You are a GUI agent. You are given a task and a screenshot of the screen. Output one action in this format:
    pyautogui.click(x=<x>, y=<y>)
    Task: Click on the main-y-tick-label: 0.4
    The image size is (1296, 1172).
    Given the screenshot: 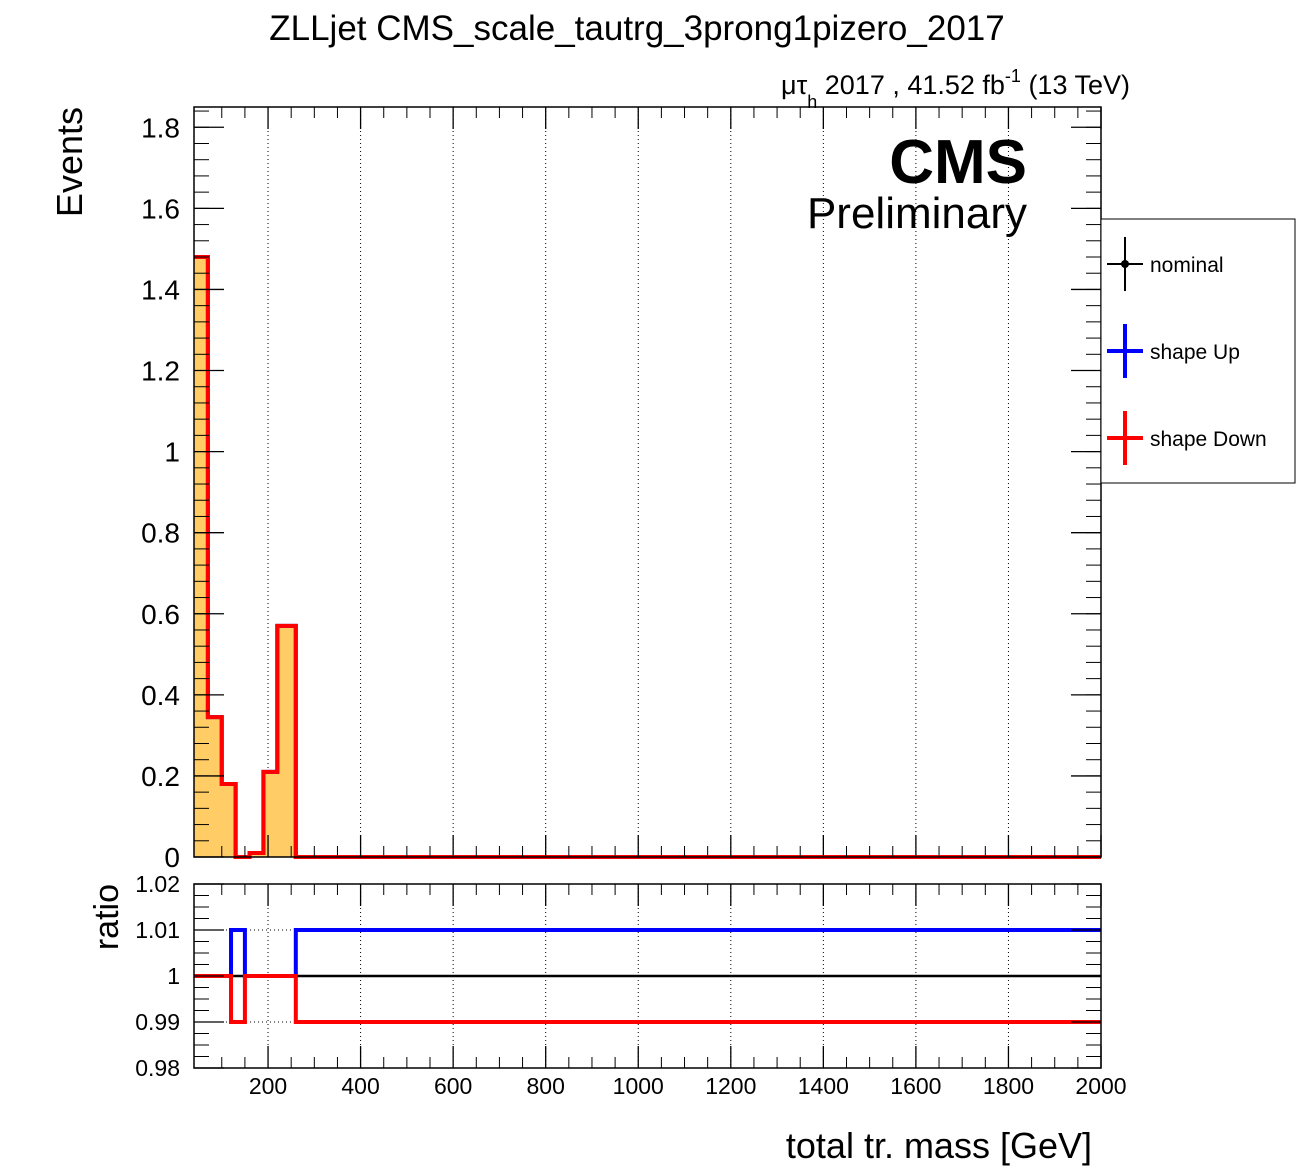 What is the action you would take?
    pyautogui.click(x=160, y=695)
    